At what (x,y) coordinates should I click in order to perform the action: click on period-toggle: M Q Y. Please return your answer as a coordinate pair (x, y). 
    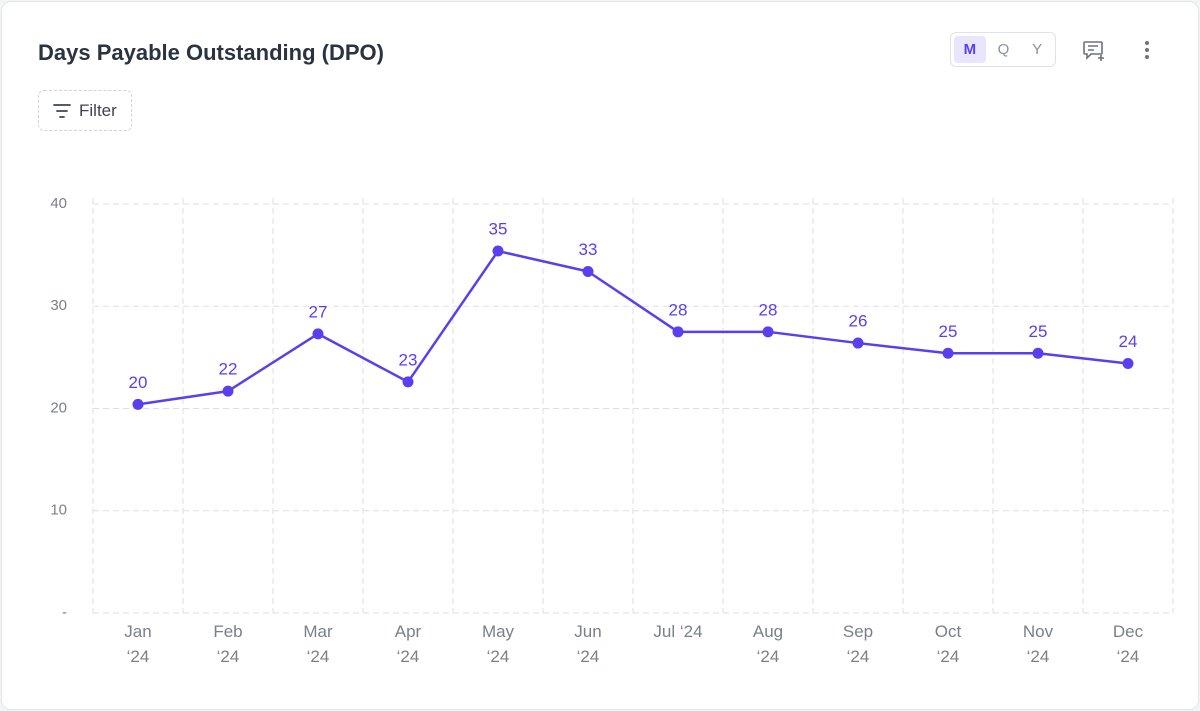
    Looking at the image, I should click on (1003, 49).